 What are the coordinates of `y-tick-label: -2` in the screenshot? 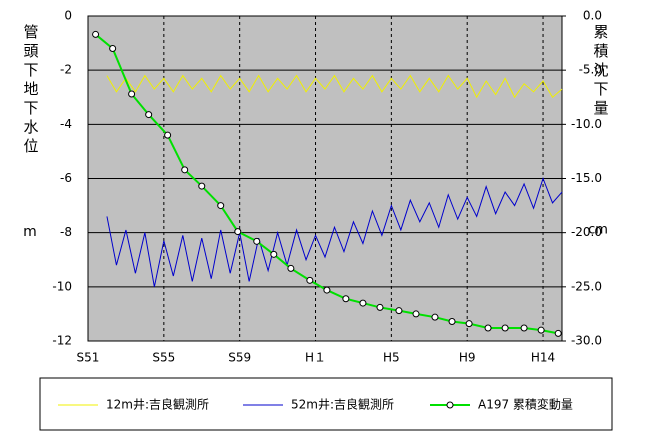 It's located at (66, 70).